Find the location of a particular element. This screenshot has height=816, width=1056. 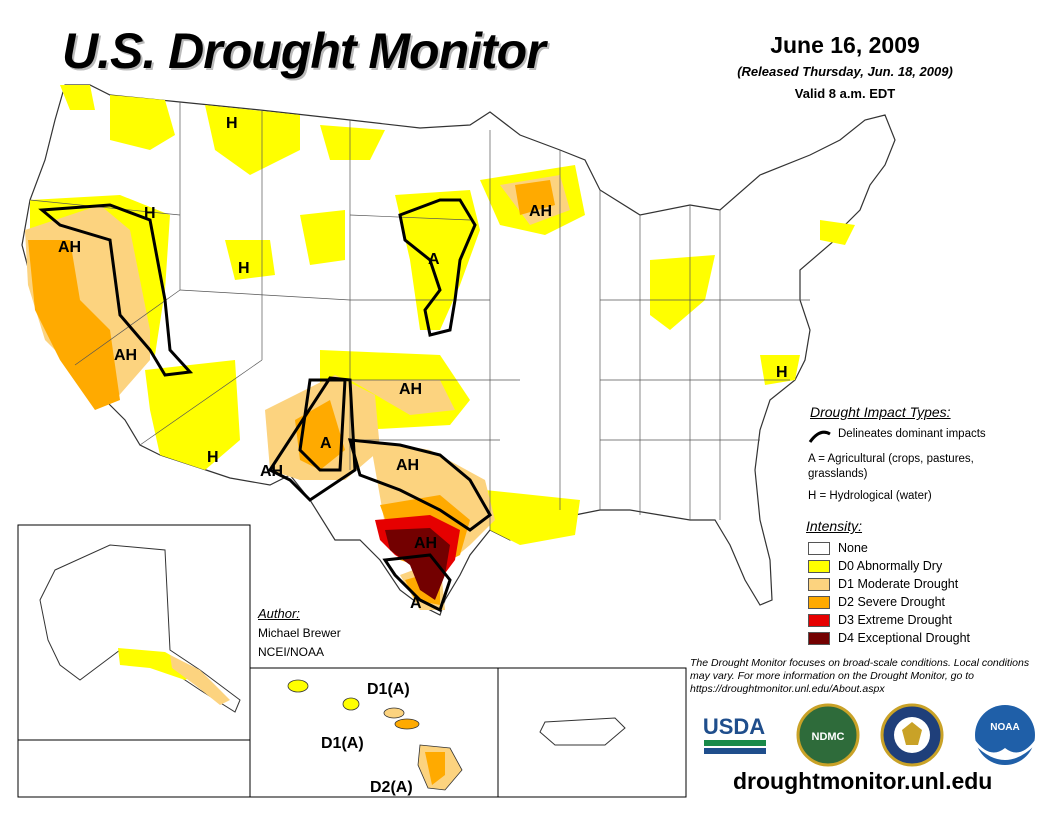

label-h-carolina: H is located at coordinates (782, 372).